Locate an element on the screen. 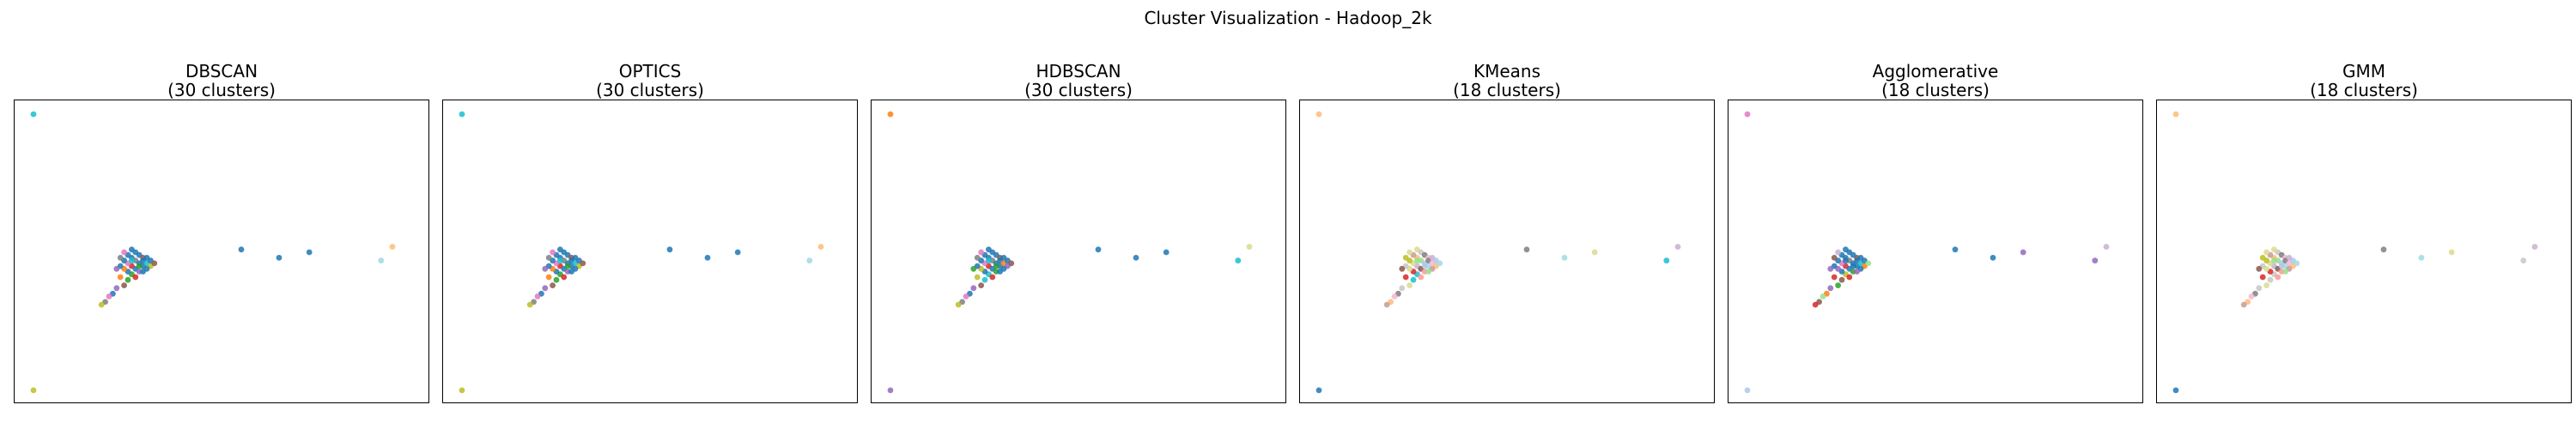 Image resolution: width=2576 pixels, height=429 pixels. panel-title: Agglomerative (18 clusters) is located at coordinates (1936, 81).